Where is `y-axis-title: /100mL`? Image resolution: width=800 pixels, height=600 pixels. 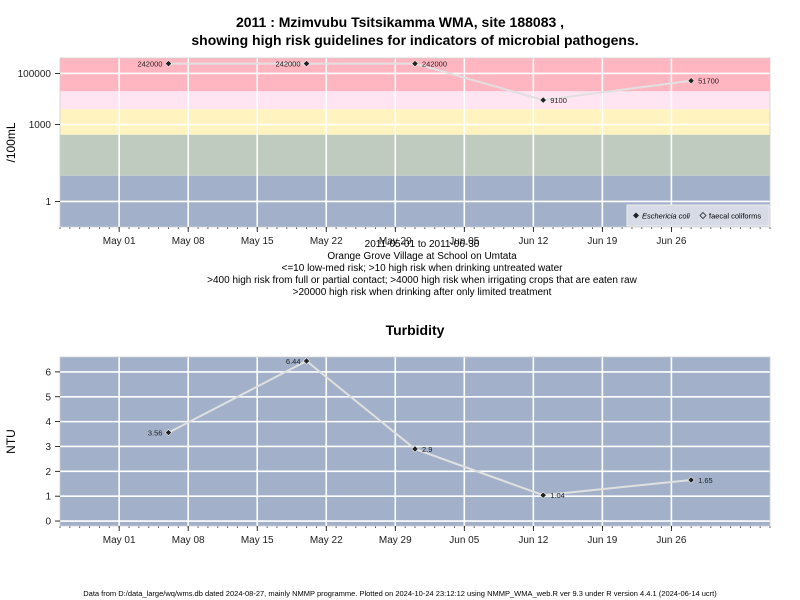 y-axis-title: /100mL is located at coordinates (11, 142).